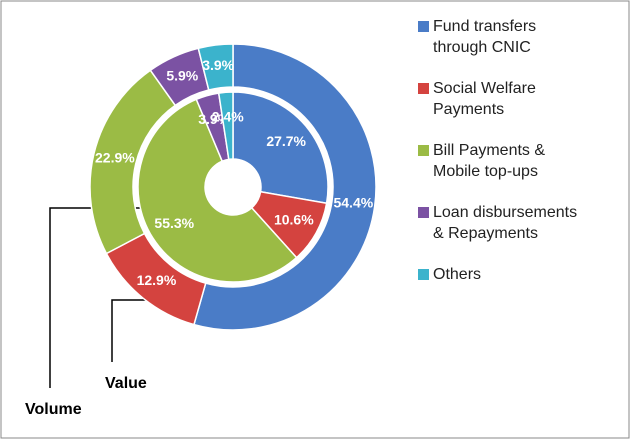 The height and width of the screenshot is (439, 630). What do you see at coordinates (294, 219) in the screenshot?
I see `data-label: 10.6%` at bounding box center [294, 219].